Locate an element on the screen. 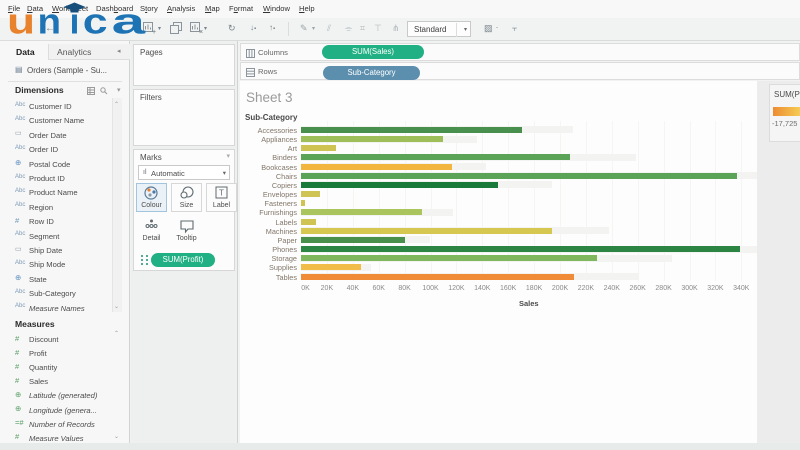 The image size is (800, 450). svg-text: T is located at coordinates (221, 193).